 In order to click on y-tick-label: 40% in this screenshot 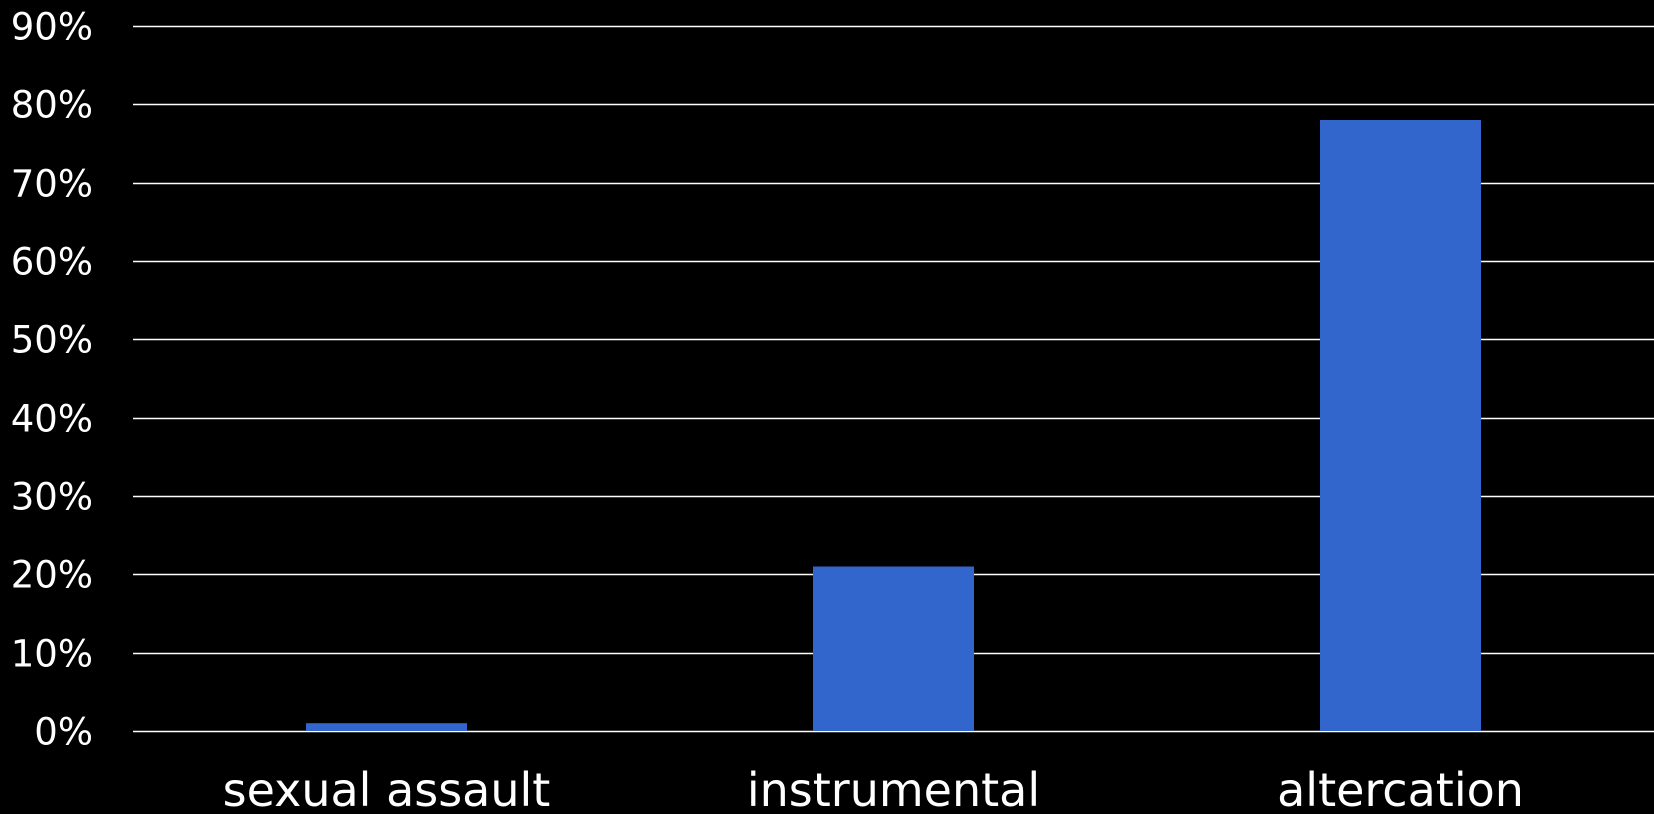, I will do `click(52, 419)`.